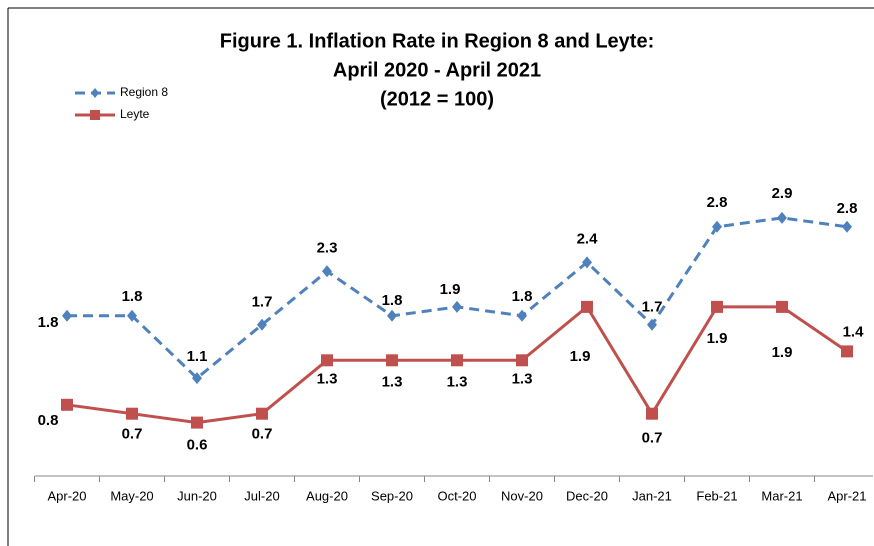  What do you see at coordinates (846, 495) in the screenshot?
I see `x-tick-label: Apr-21` at bounding box center [846, 495].